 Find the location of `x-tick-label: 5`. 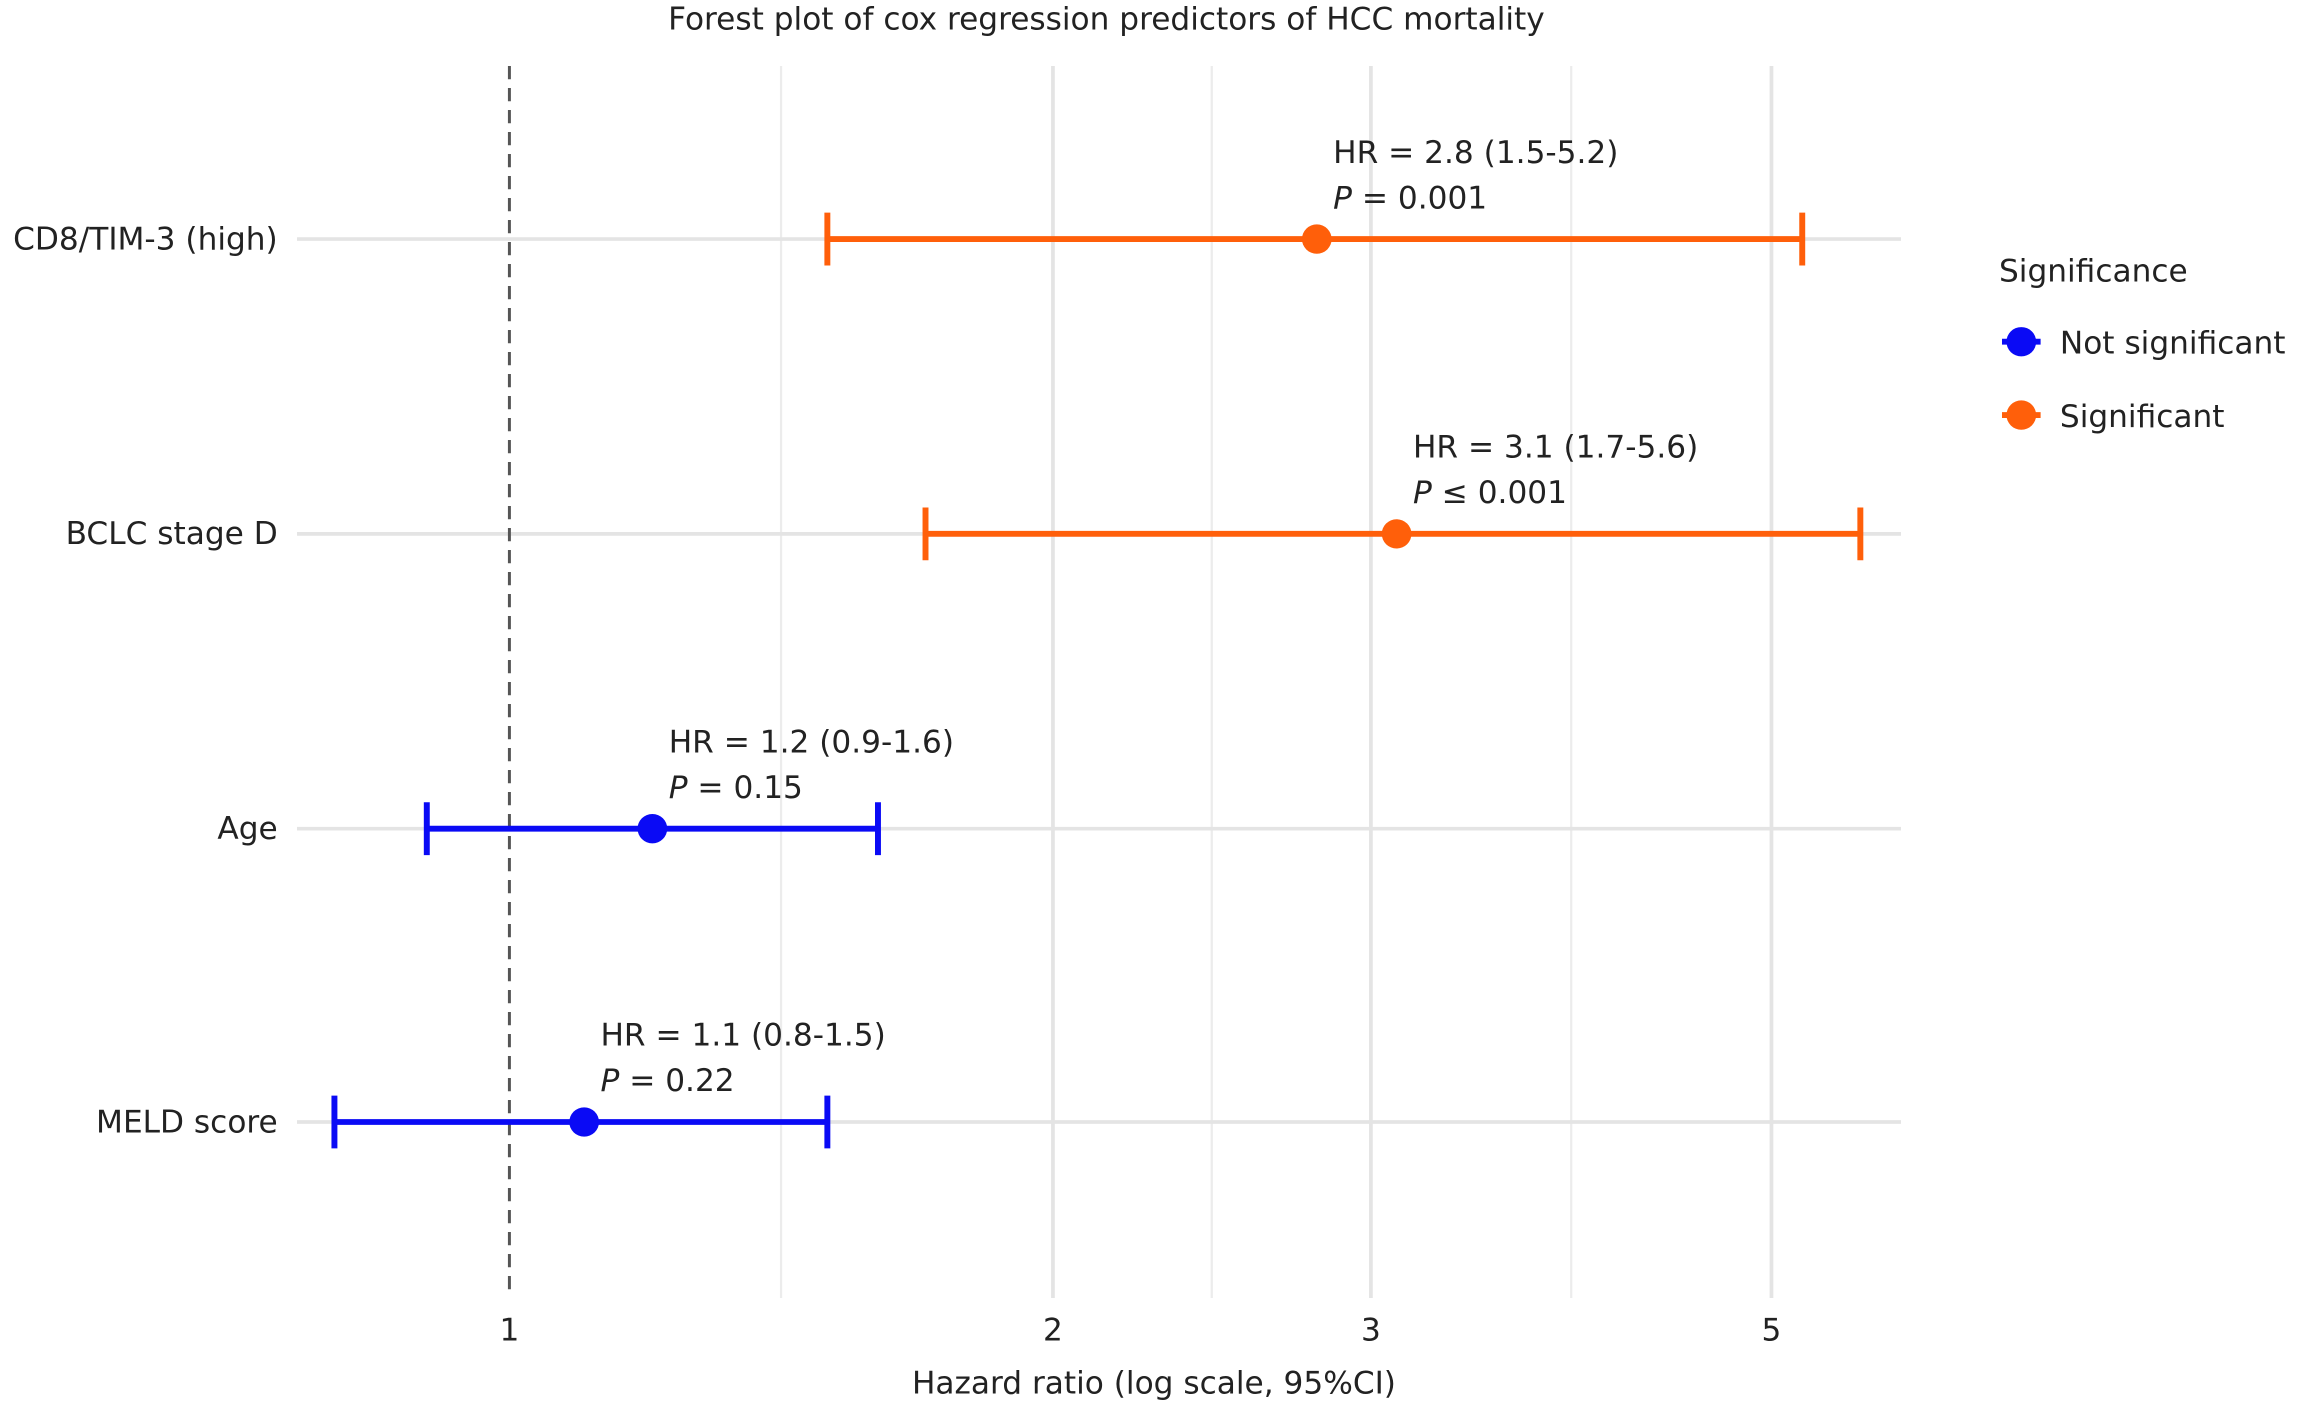

x-tick-label: 5 is located at coordinates (1772, 1331).